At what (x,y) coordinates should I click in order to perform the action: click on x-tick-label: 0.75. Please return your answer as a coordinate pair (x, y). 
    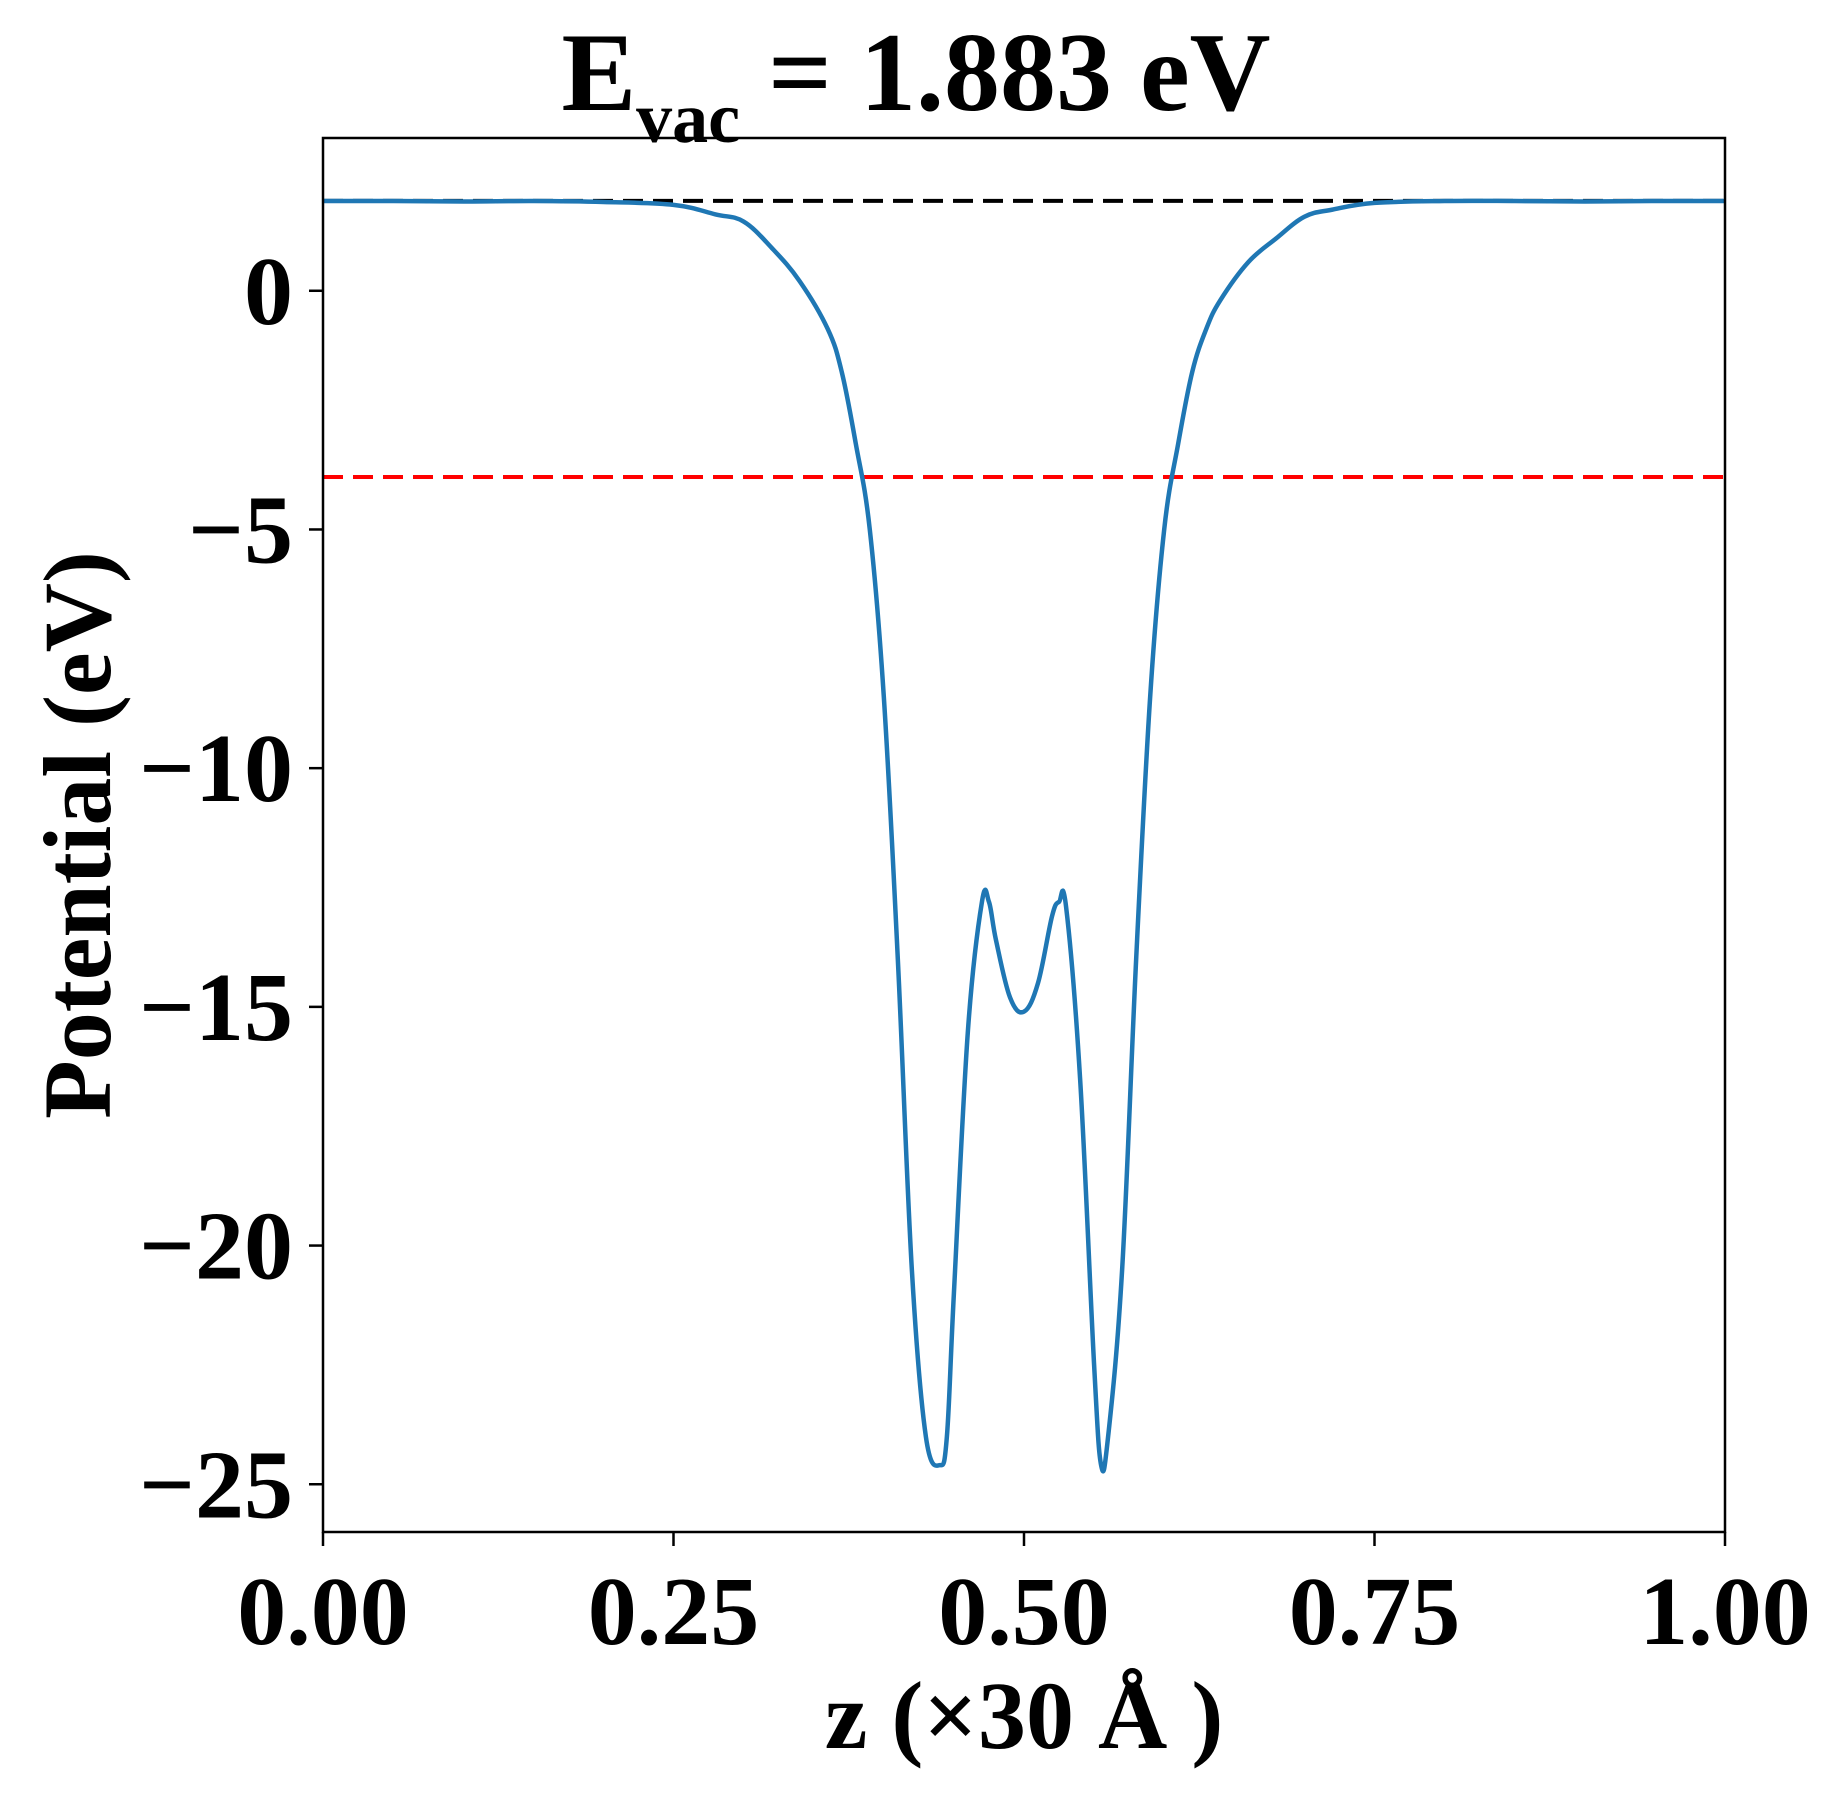
    Looking at the image, I should click on (1375, 1612).